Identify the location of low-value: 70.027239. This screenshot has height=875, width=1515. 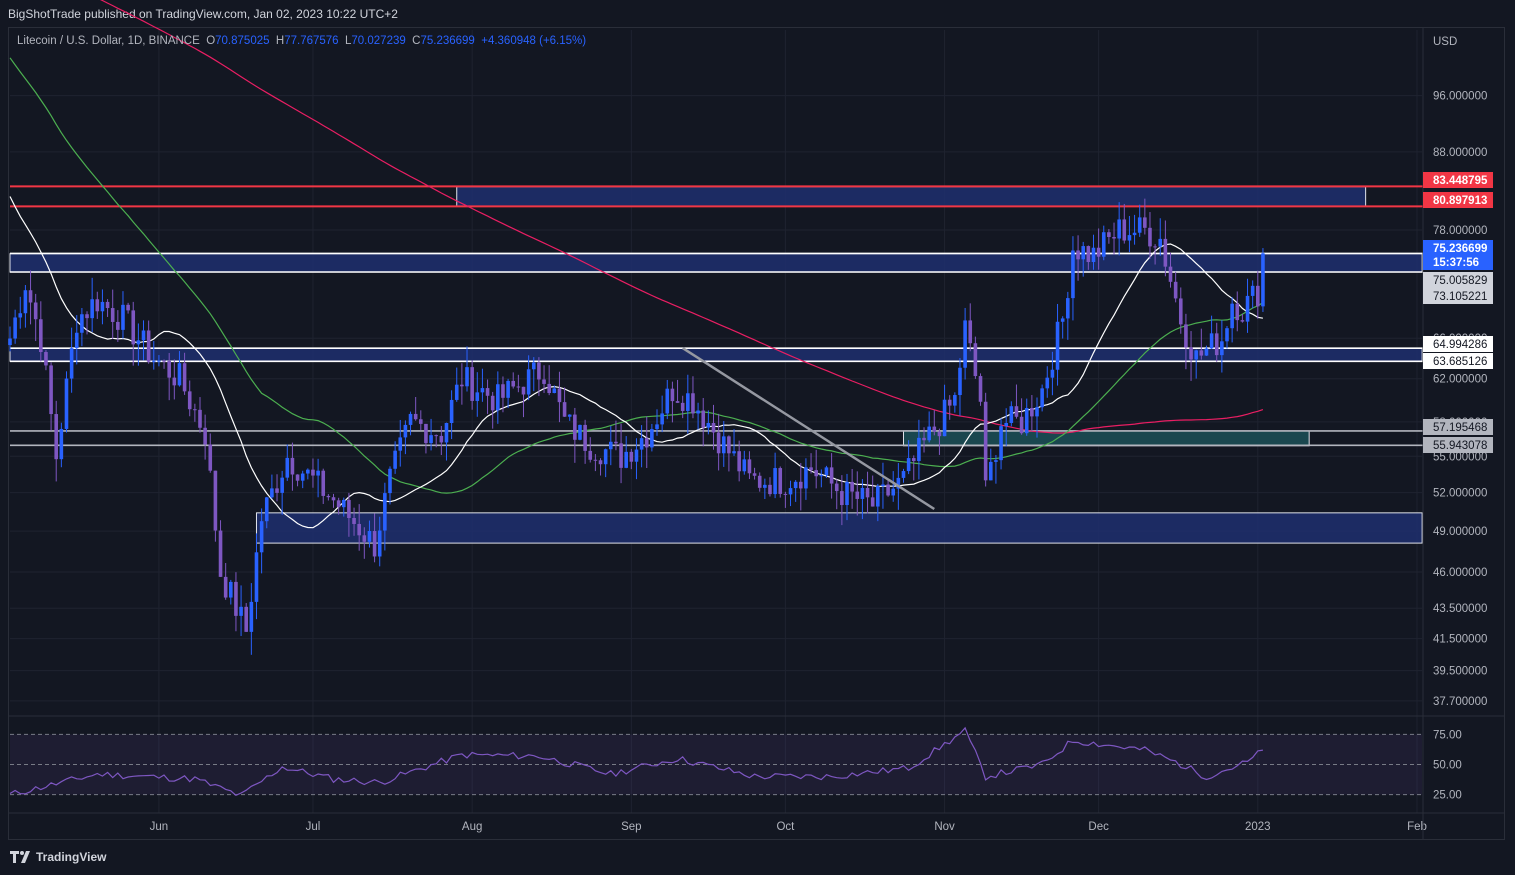
(378, 41).